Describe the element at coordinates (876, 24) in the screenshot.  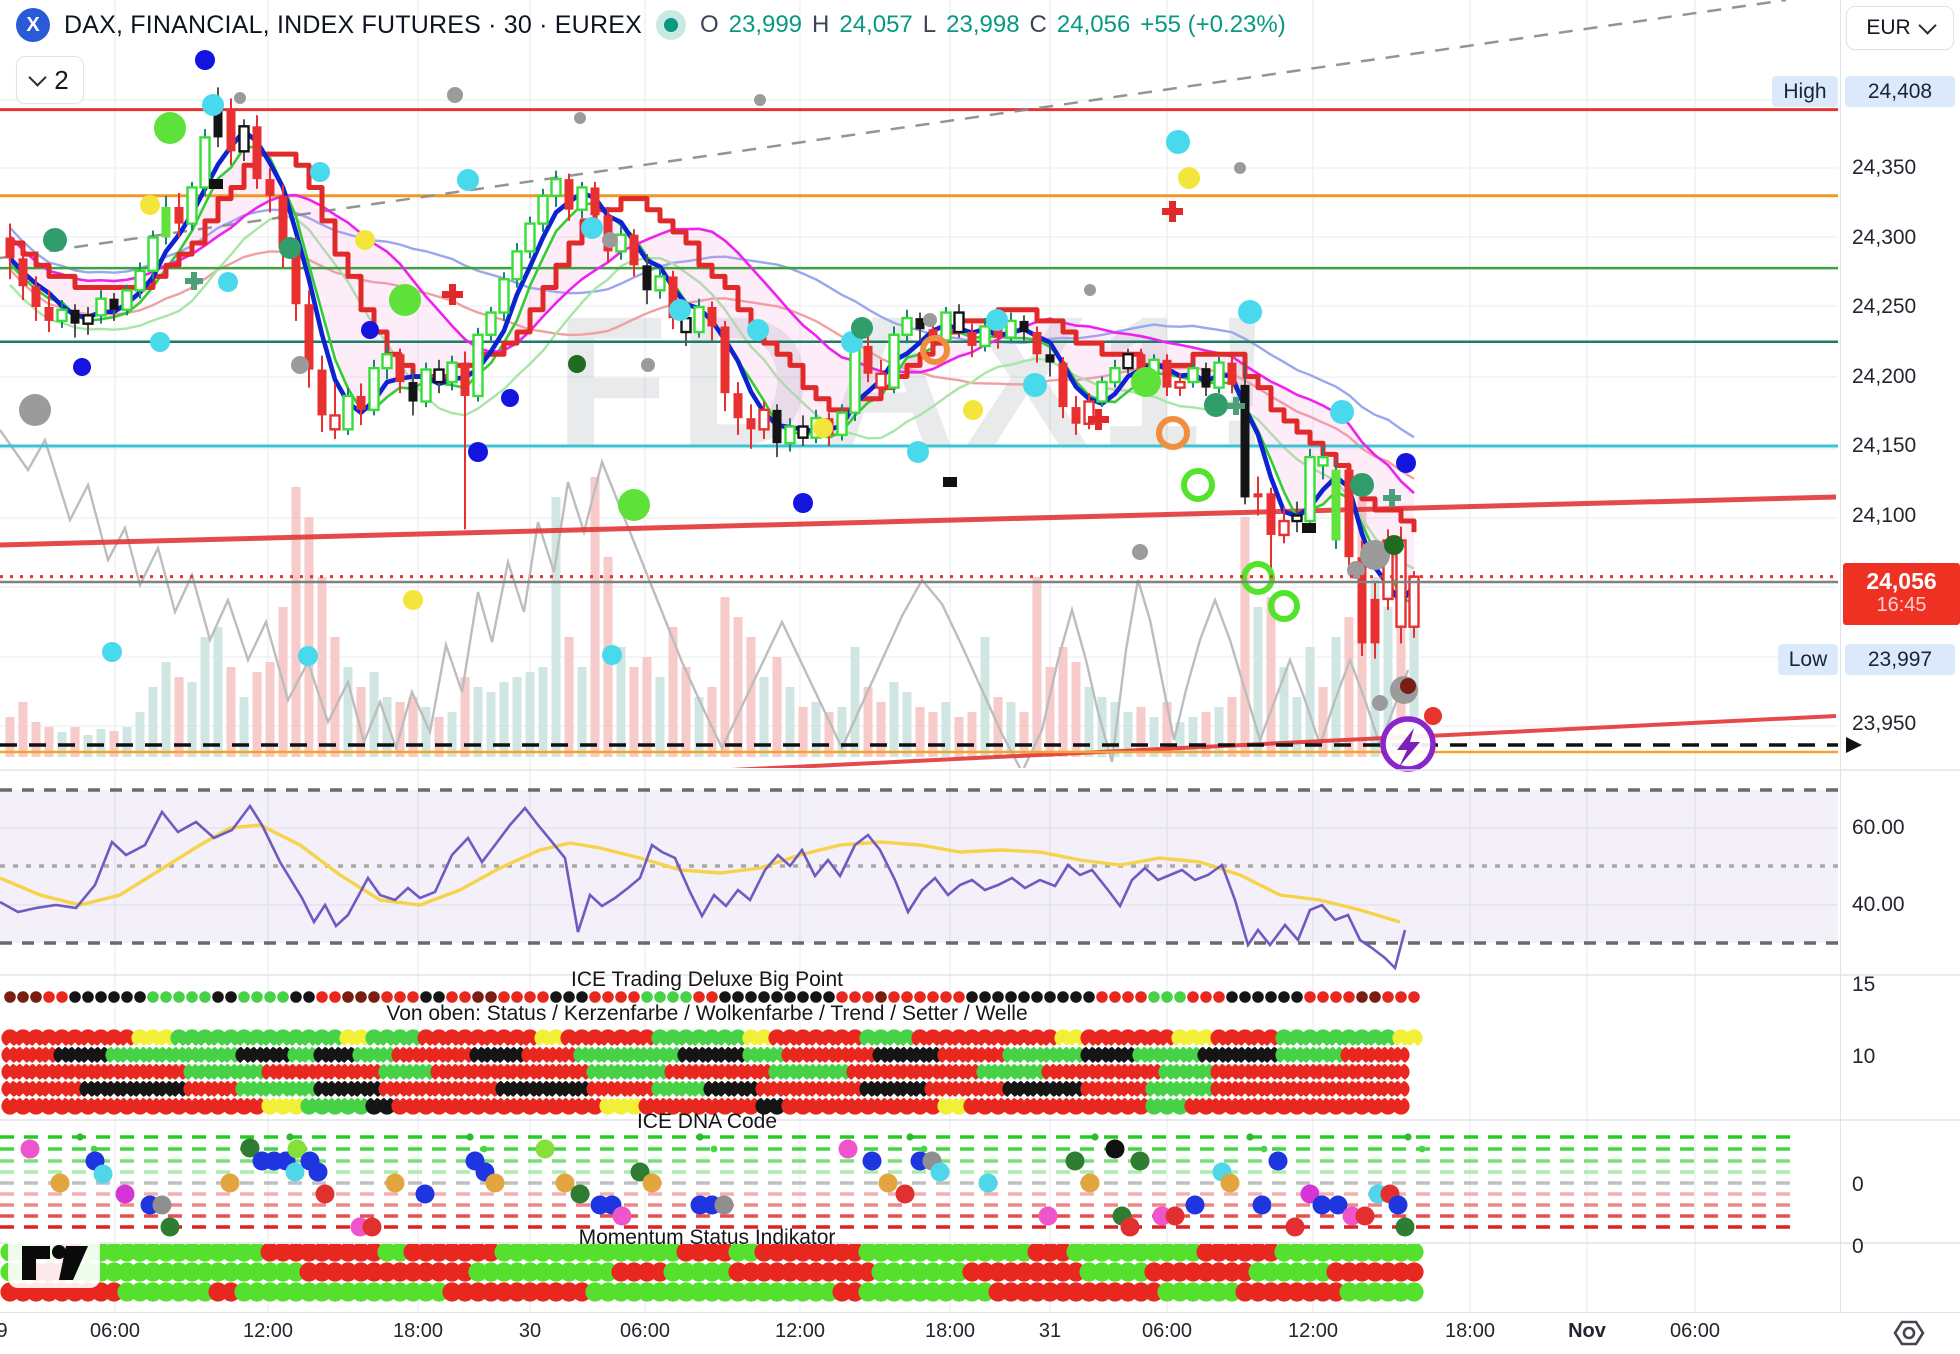
I see `high-value: 24,057` at that location.